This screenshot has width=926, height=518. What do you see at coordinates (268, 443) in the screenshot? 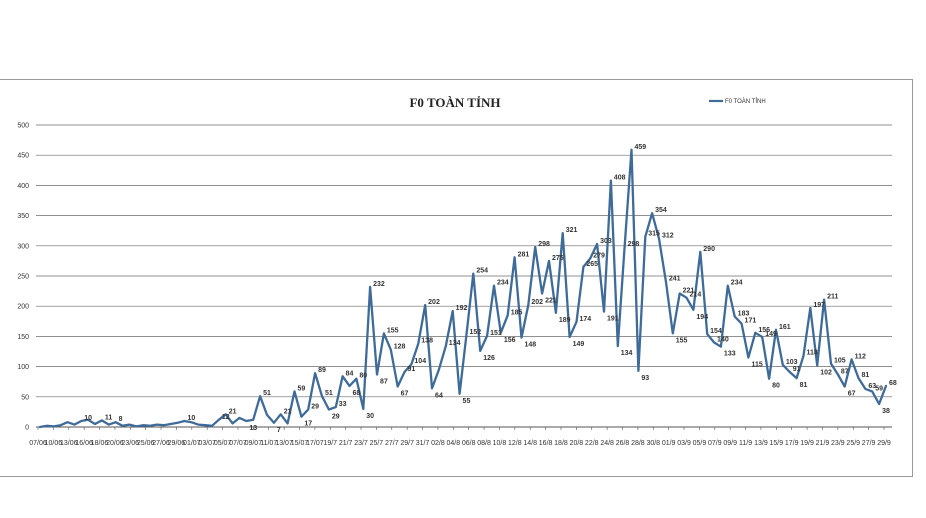
I see `x-tick-label: 11/07` at bounding box center [268, 443].